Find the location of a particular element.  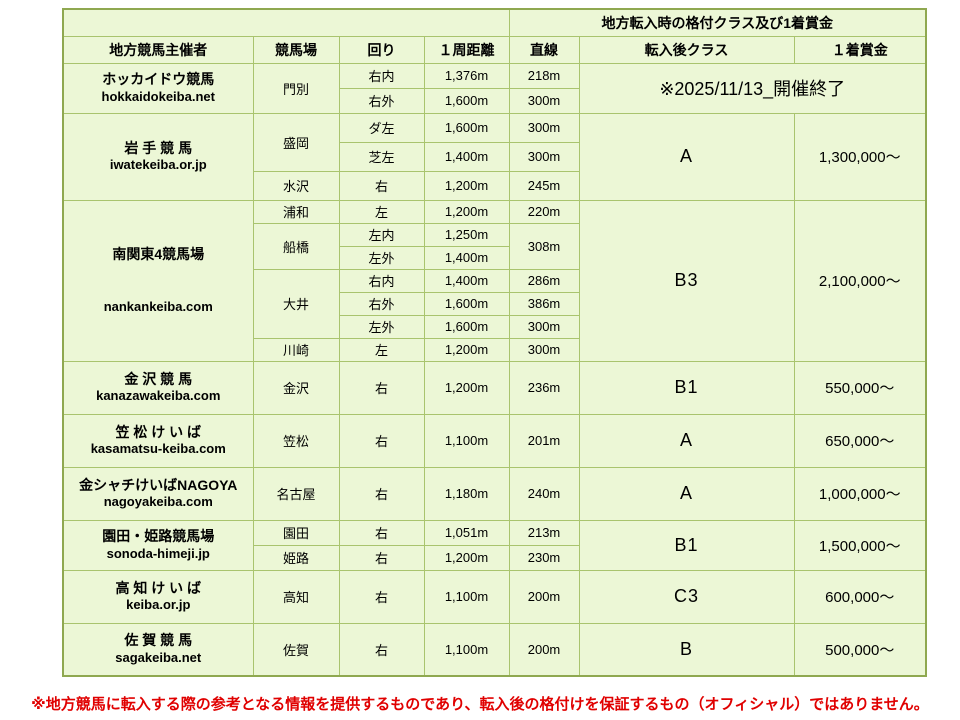

prize-cell: 1,500,000〜 is located at coordinates (860, 545).